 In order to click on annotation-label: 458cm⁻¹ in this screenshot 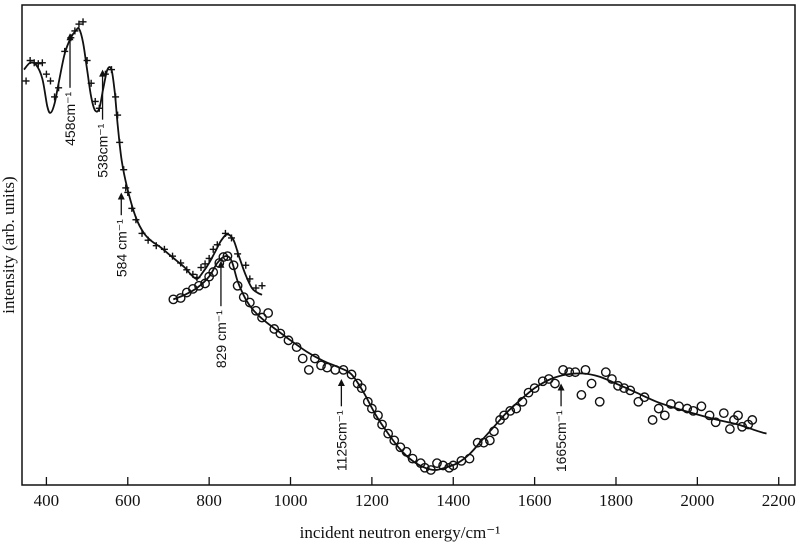, I will do `click(70, 118)`.